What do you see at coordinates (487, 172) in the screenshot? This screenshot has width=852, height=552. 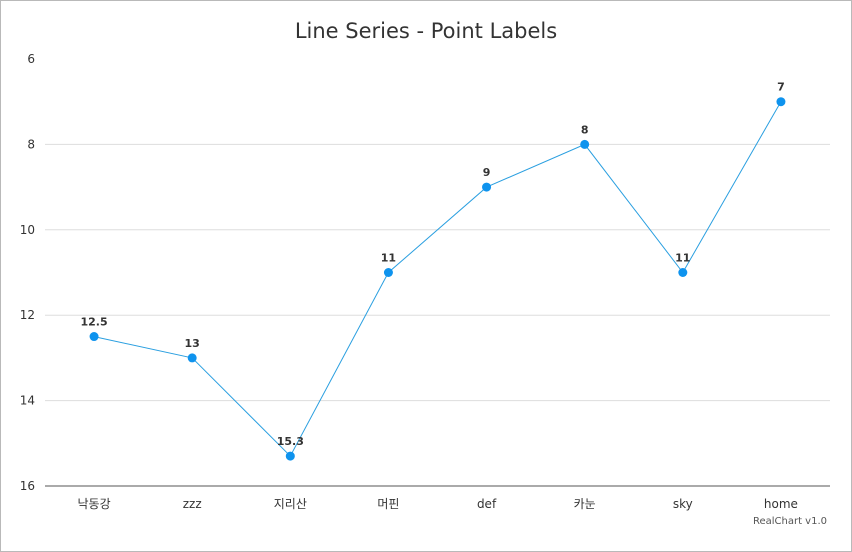 I see `data-label: 9` at bounding box center [487, 172].